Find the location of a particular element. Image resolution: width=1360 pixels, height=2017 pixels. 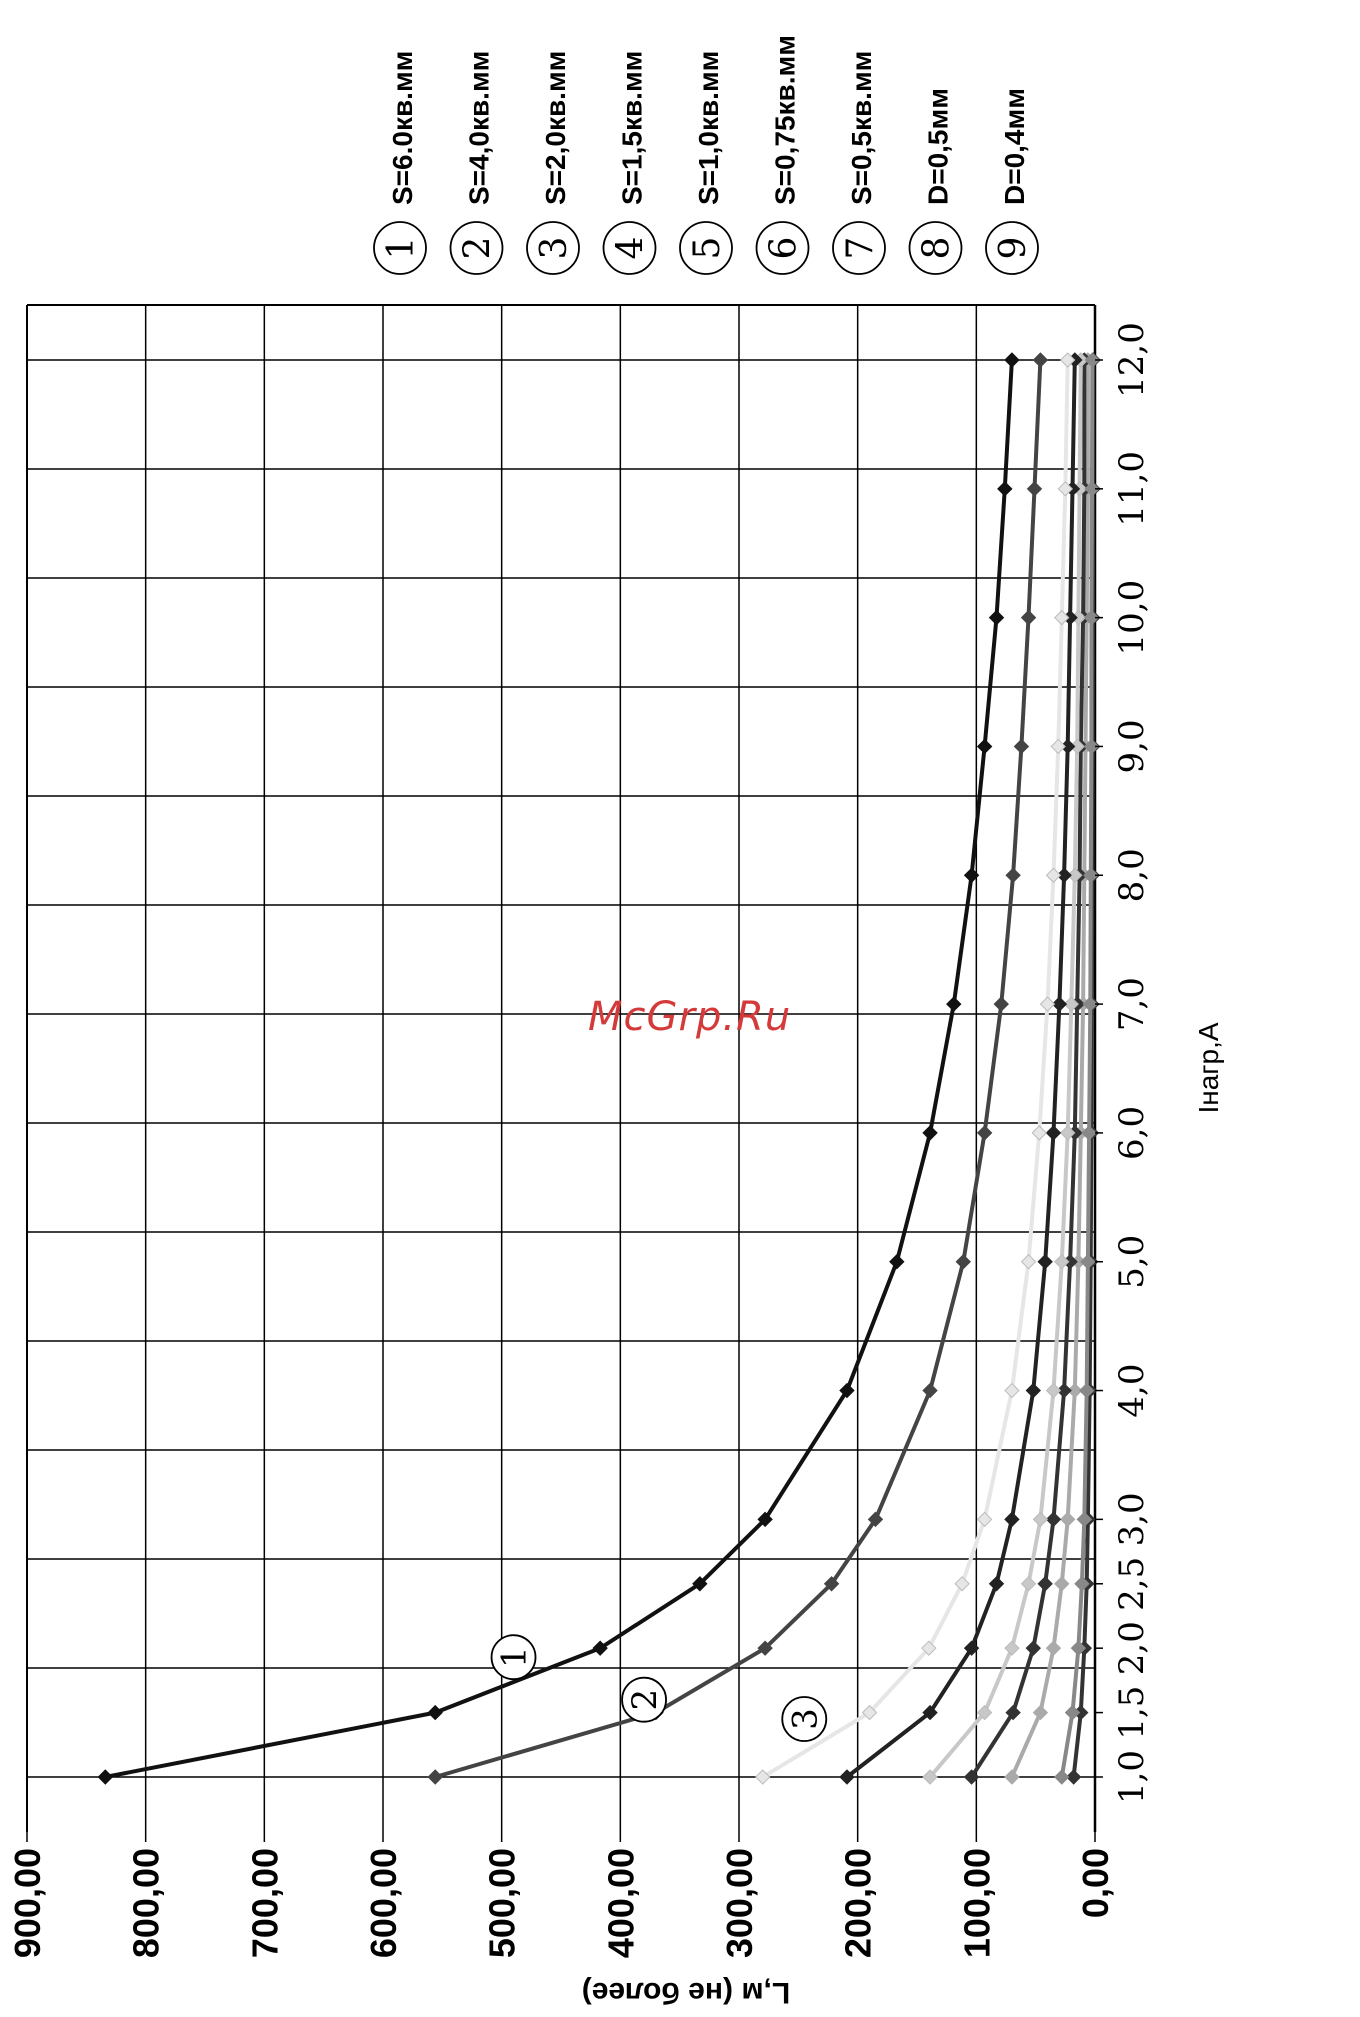

legend-marker-number: 2 is located at coordinates (478, 248).